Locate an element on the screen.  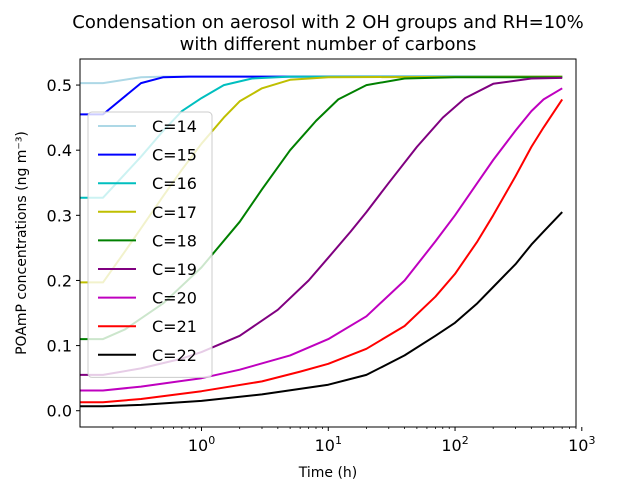
x-tick-label: 10³ is located at coordinates (581, 444).